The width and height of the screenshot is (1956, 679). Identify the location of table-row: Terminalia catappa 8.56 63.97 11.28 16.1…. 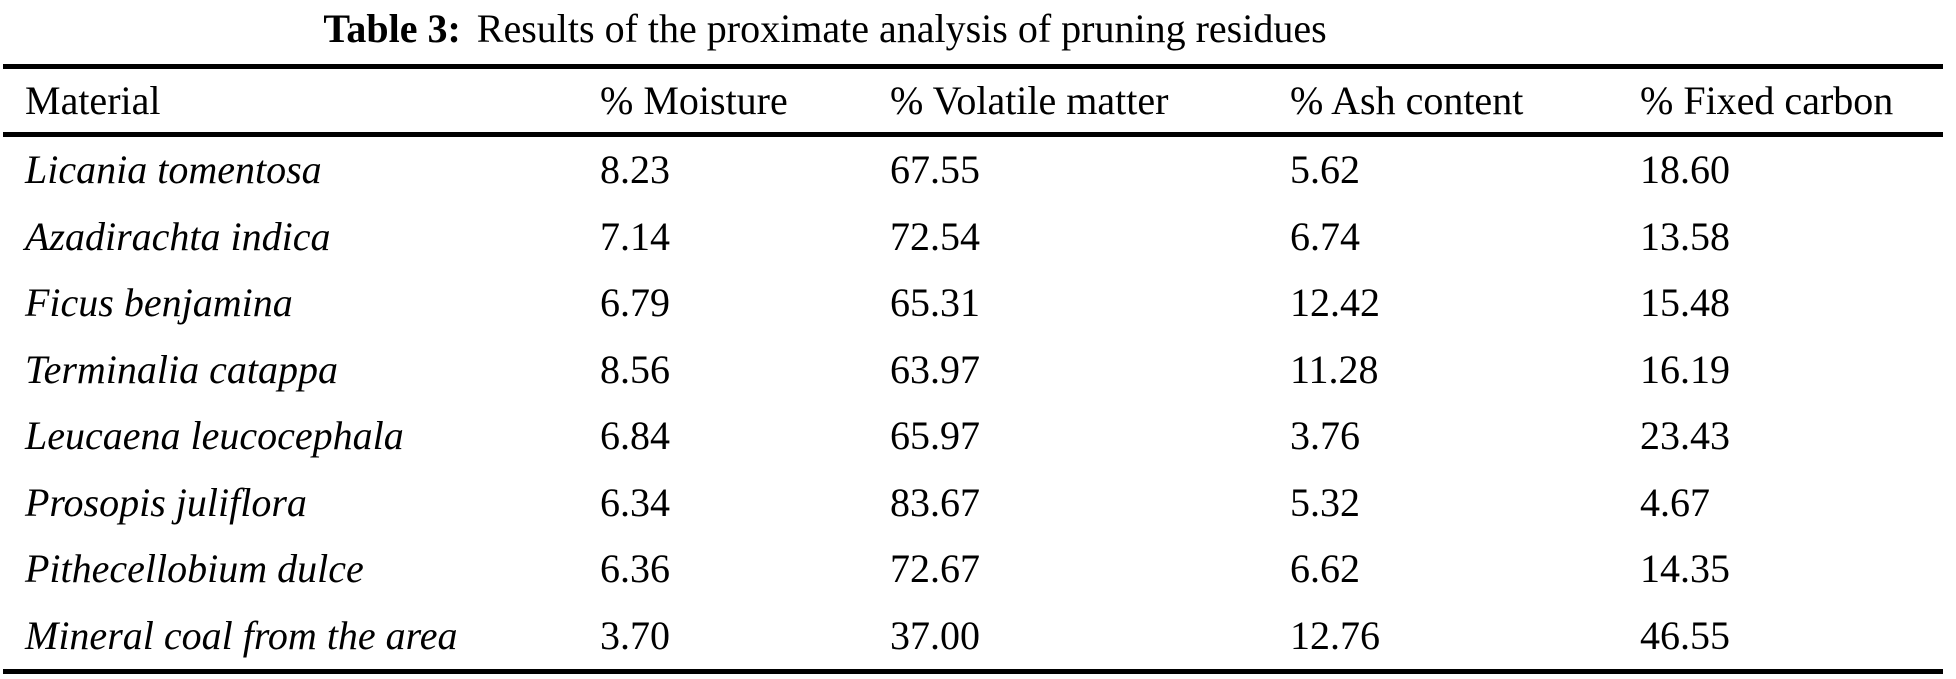
(973, 370).